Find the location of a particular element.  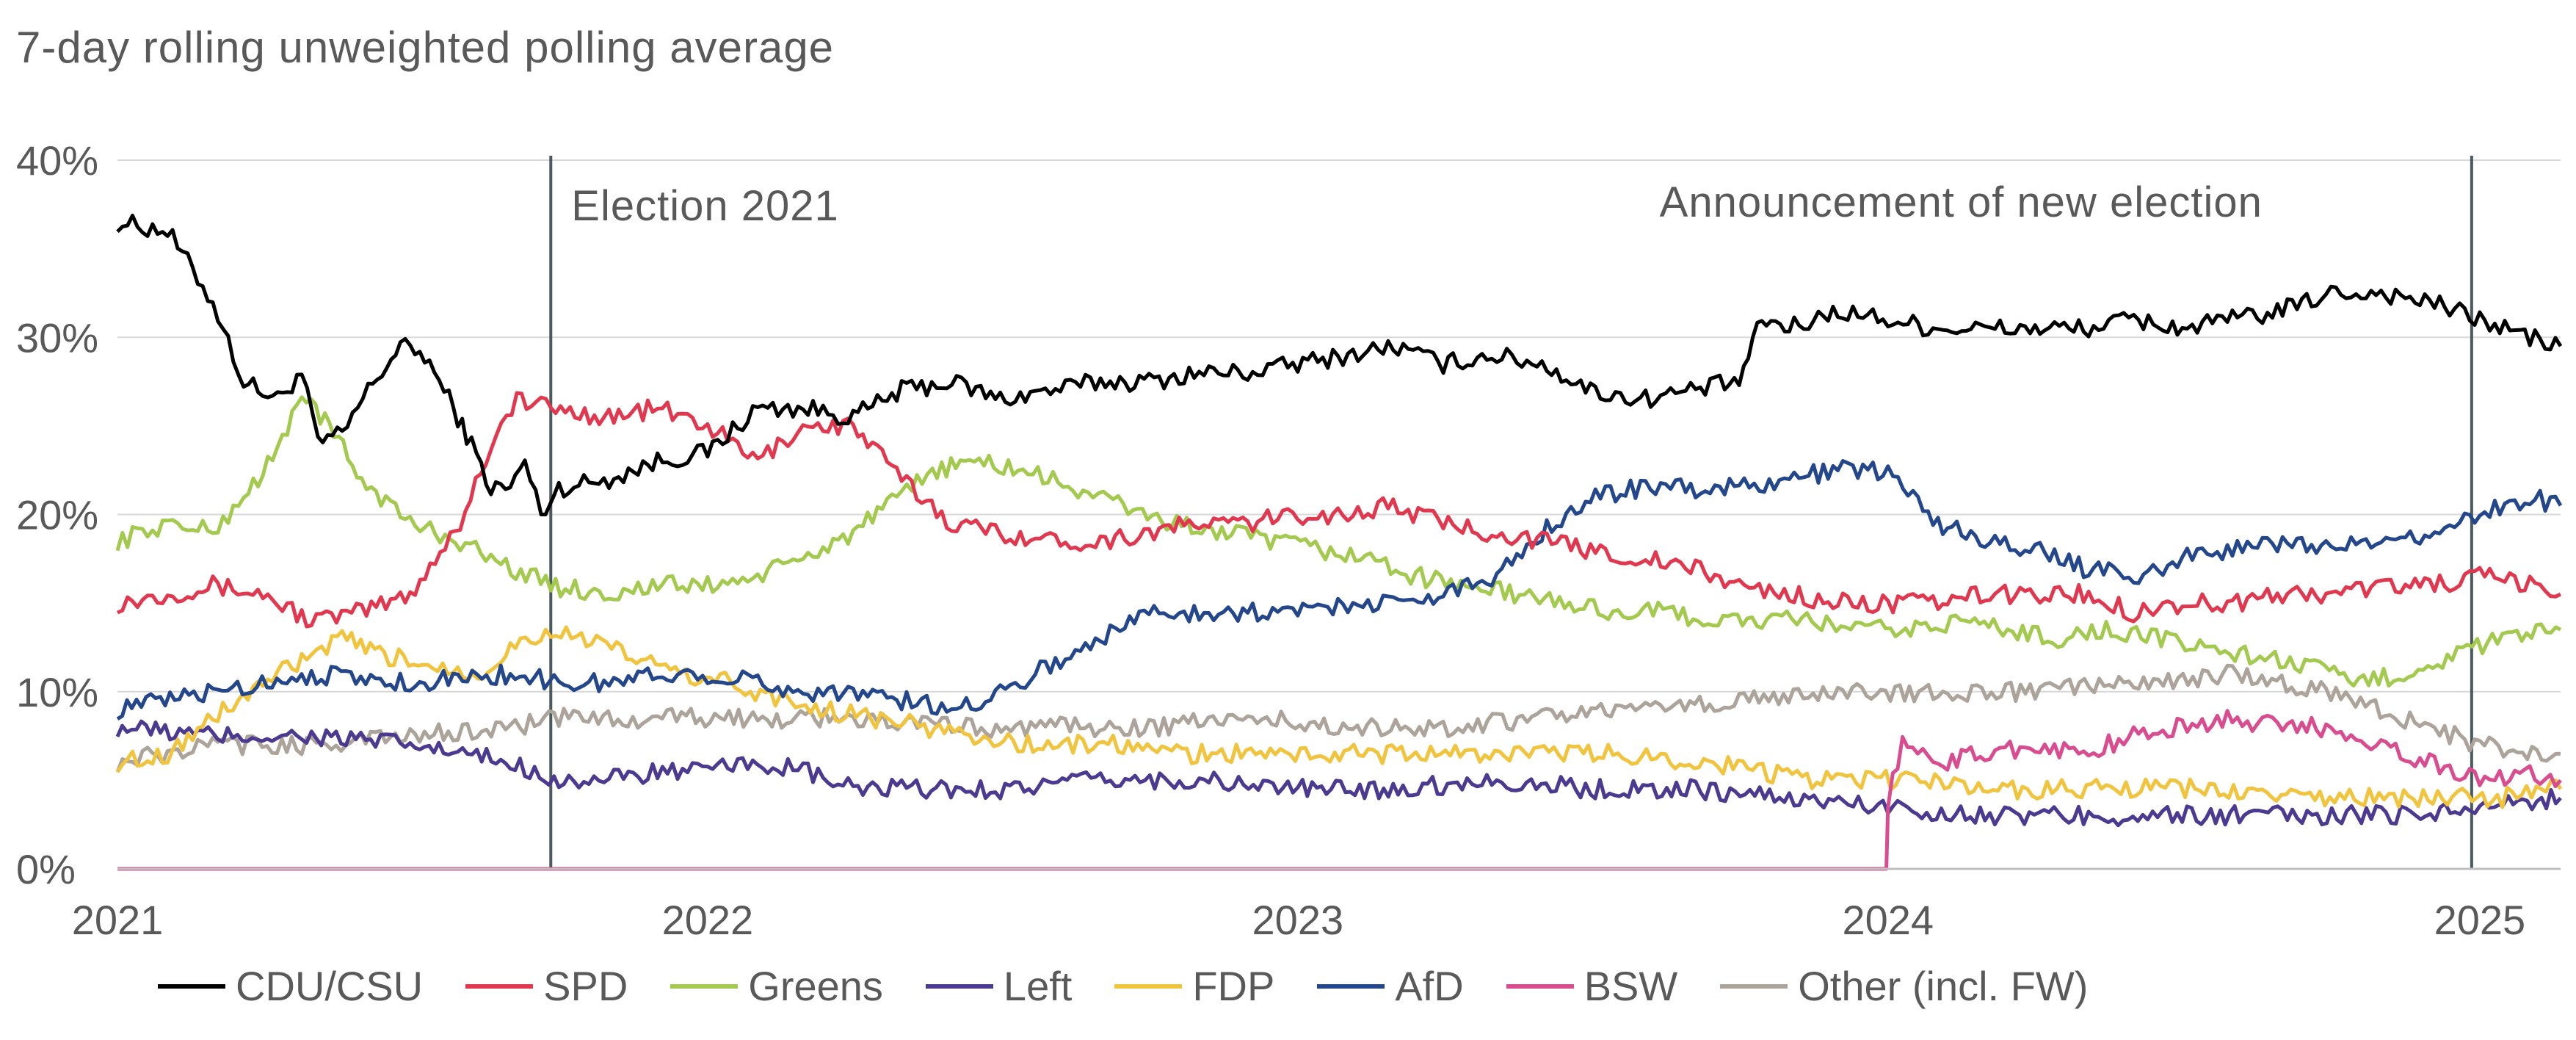

y-tick-label: 20% is located at coordinates (57, 515).